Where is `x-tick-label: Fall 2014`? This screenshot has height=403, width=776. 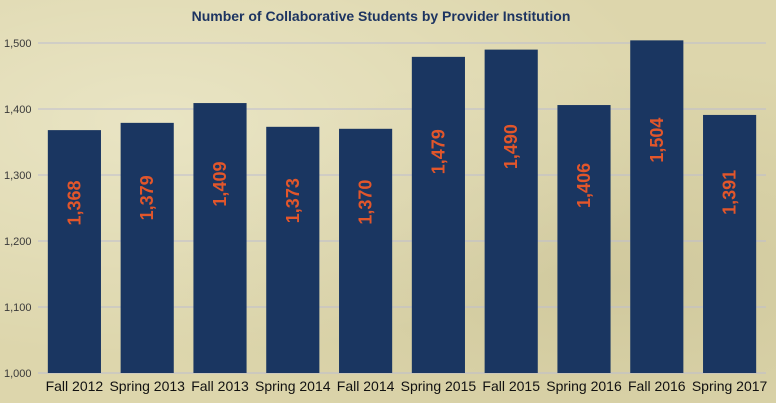 x-tick-label: Fall 2014 is located at coordinates (366, 386).